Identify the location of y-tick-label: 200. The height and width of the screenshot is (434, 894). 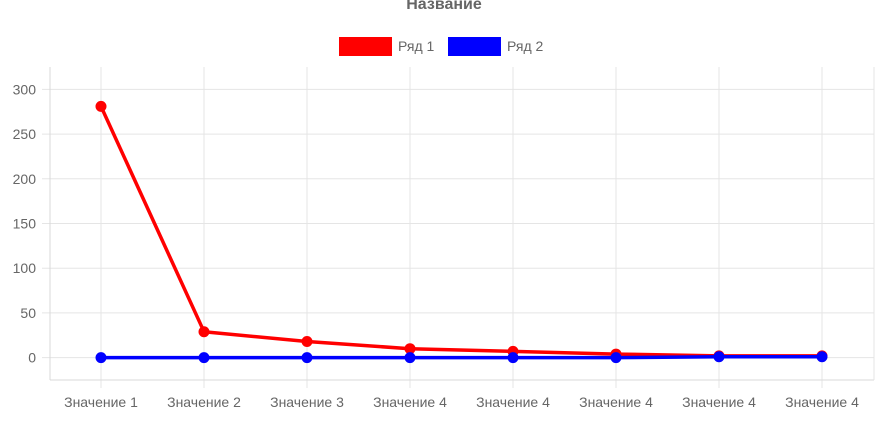
(25, 179).